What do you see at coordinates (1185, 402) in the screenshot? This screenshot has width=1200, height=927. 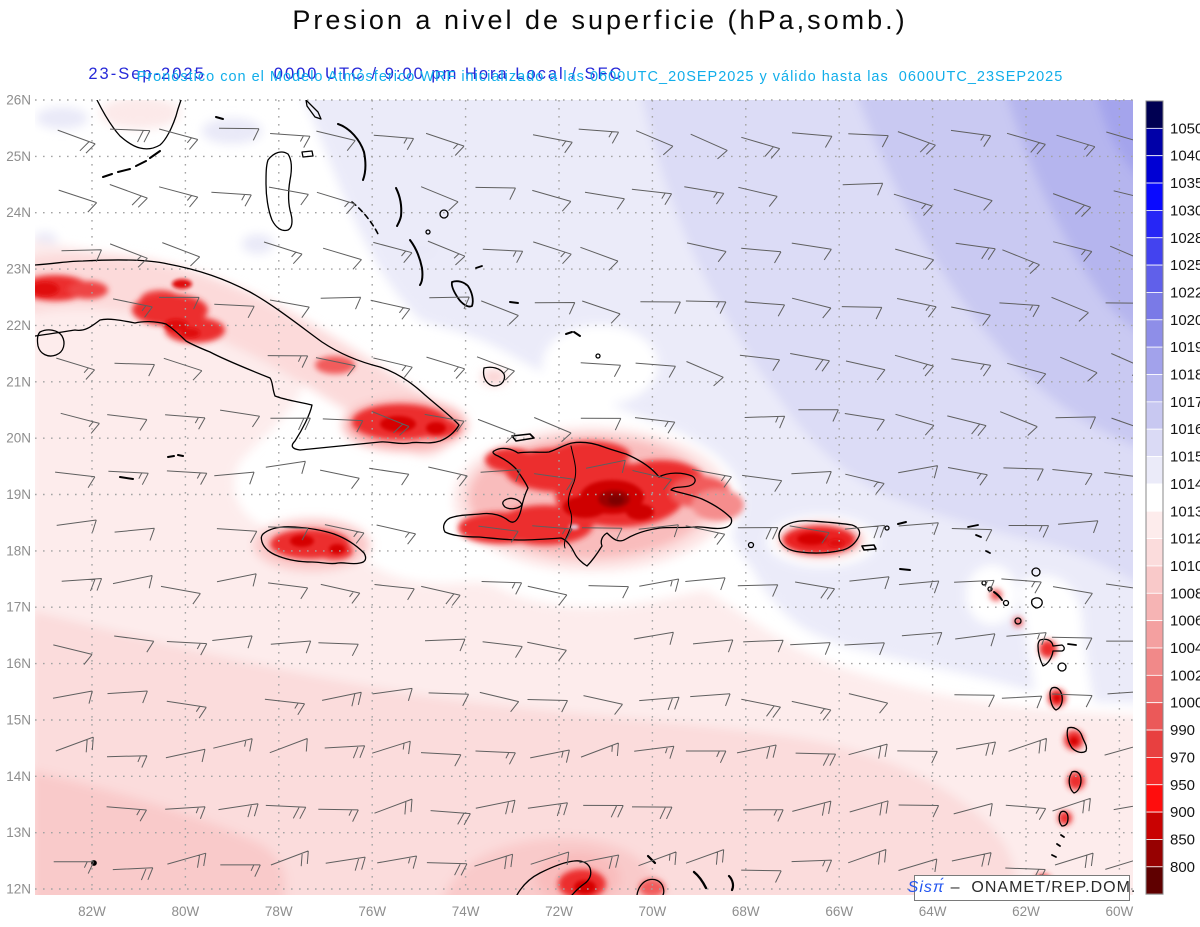 I see `colorbar-tick-label: 1017` at bounding box center [1185, 402].